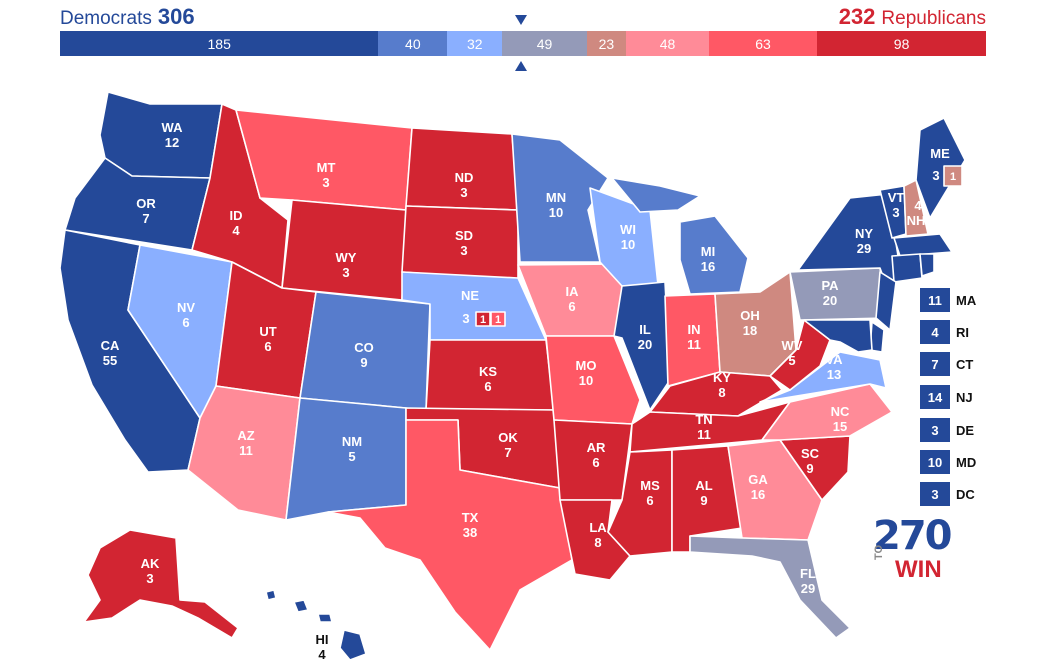 This screenshot has height=670, width=1050. I want to click on small-state-abbr: NJ, so click(964, 397).